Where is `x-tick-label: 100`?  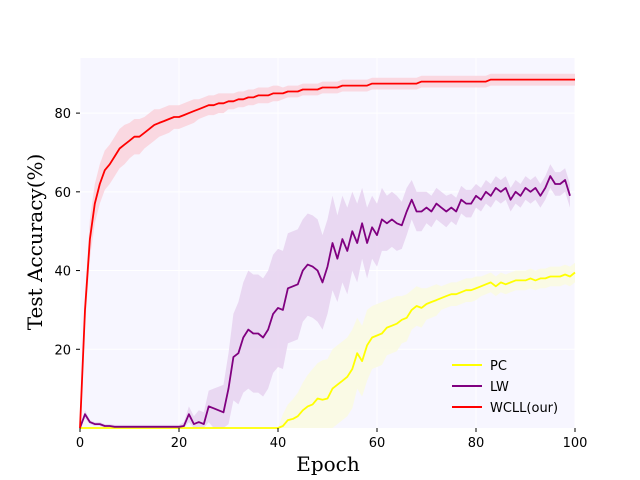 x-tick-label: 100 is located at coordinates (575, 443).